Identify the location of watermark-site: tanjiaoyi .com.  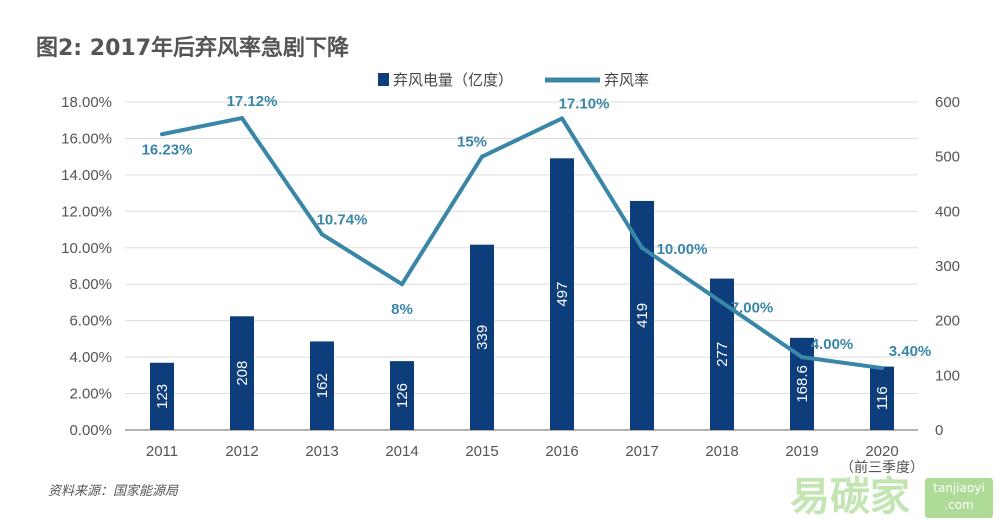
(959, 498).